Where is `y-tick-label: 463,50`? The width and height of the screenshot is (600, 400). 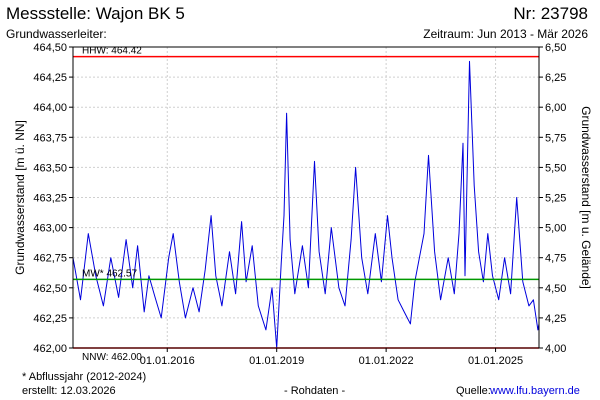 y-tick-label: 463,50 is located at coordinates (50, 168).